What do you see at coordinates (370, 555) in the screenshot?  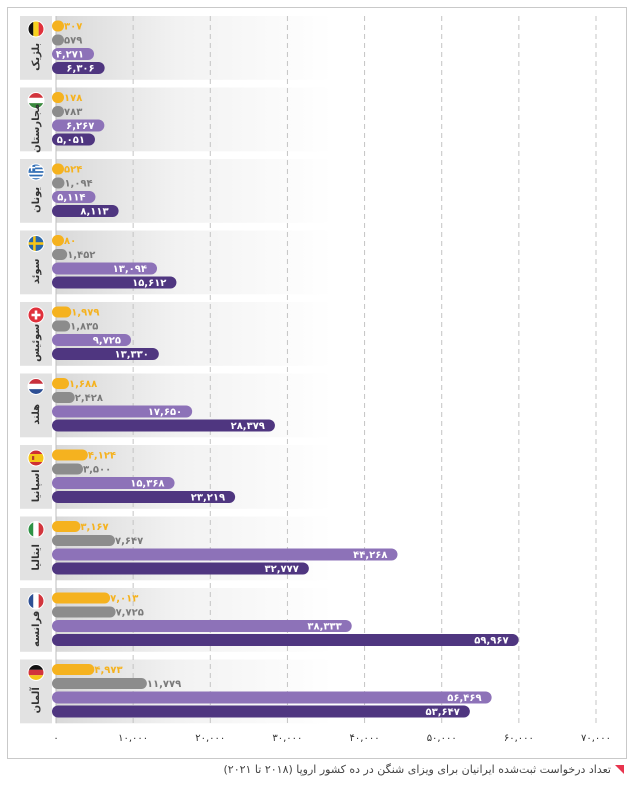 I see `bar-value-label: ۴۴,۲۶۸` at bounding box center [370, 555].